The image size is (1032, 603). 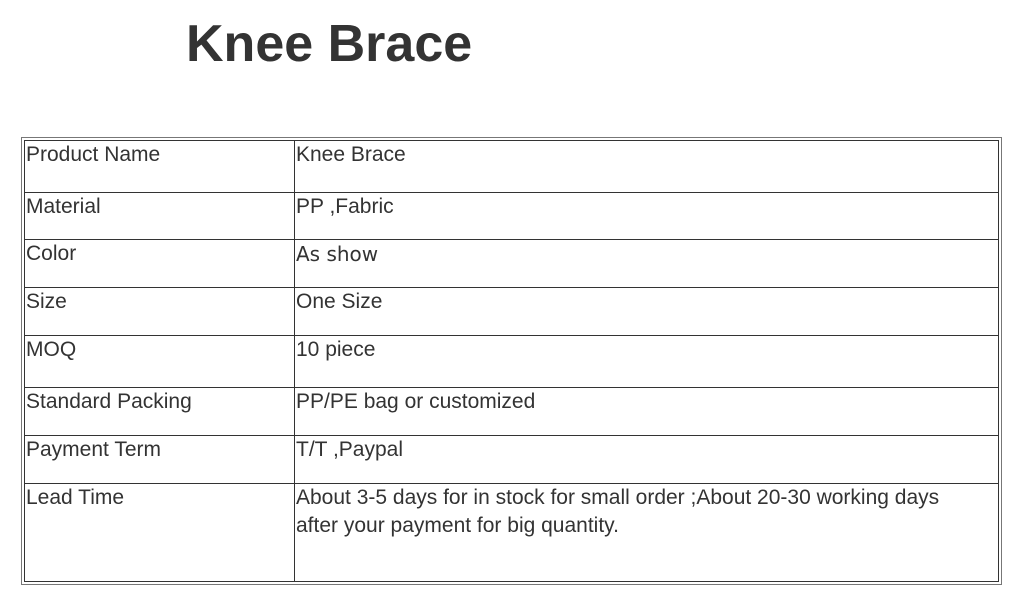 What do you see at coordinates (159, 361) in the screenshot?
I see `row-label: MOQ` at bounding box center [159, 361].